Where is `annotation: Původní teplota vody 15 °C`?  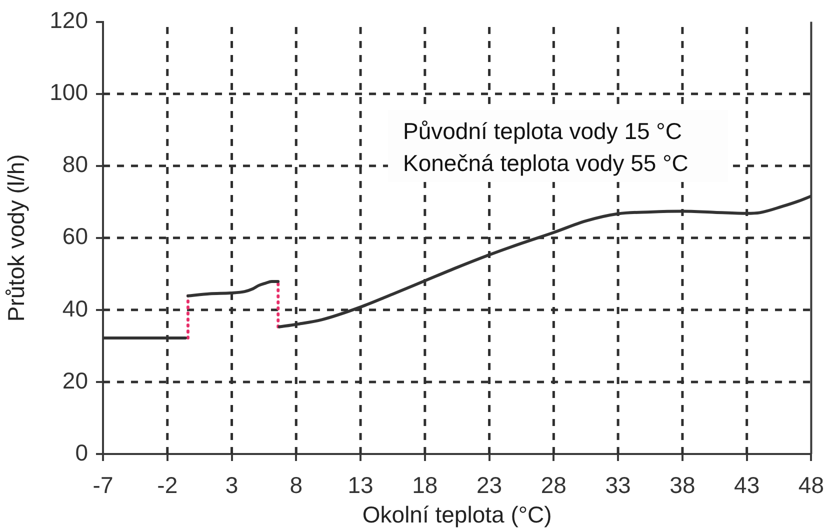 annotation: Původní teplota vody 15 °C is located at coordinates (543, 131).